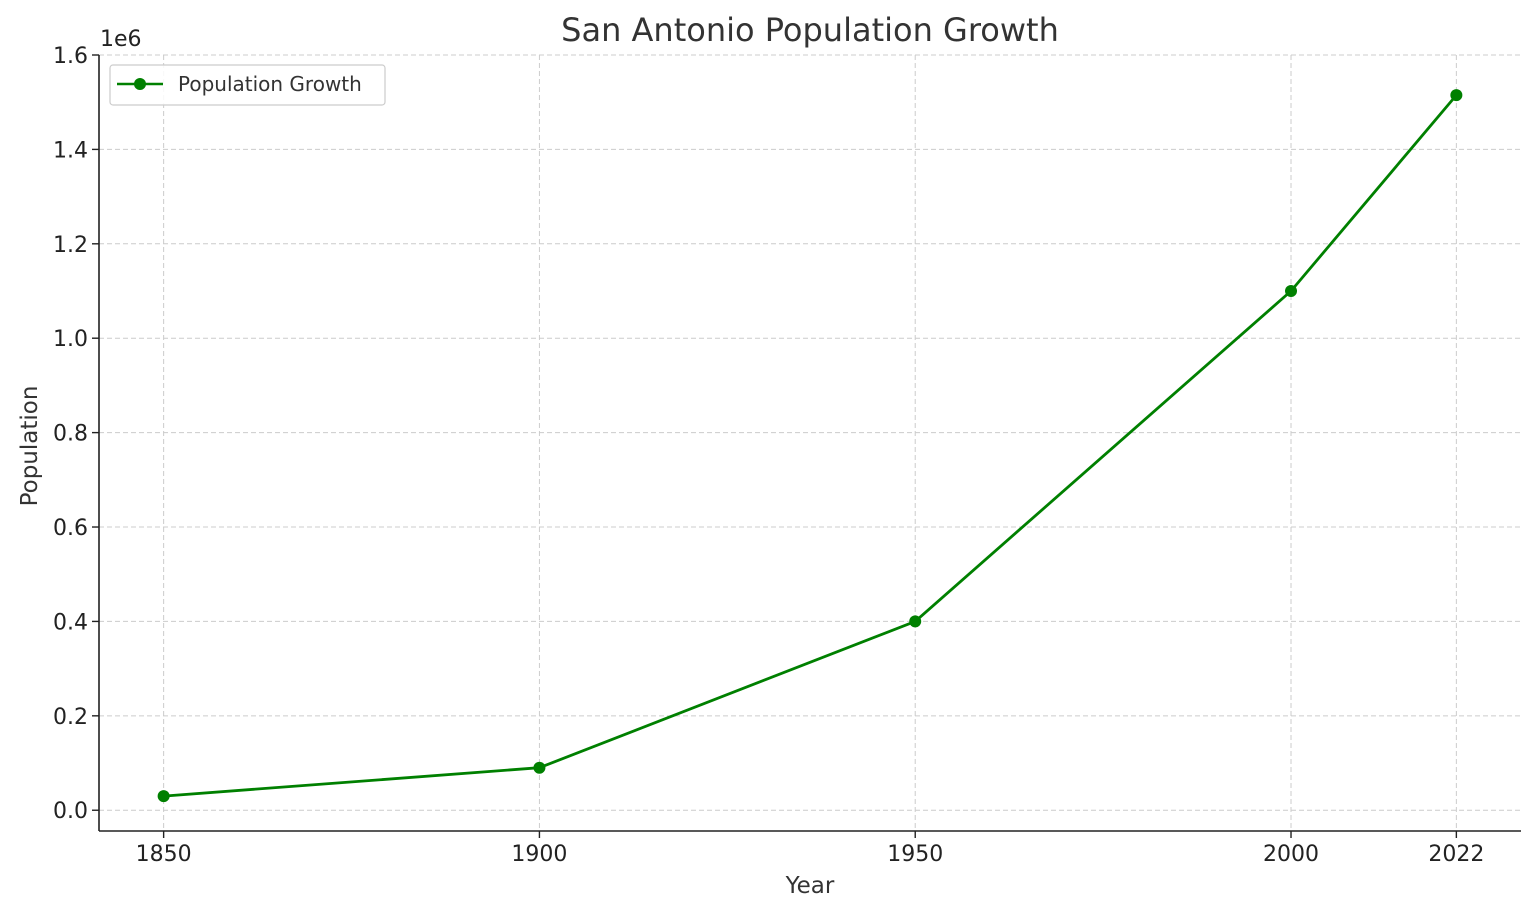 The width and height of the screenshot is (1536, 915). What do you see at coordinates (810, 886) in the screenshot?
I see `x-axis-label: Year` at bounding box center [810, 886].